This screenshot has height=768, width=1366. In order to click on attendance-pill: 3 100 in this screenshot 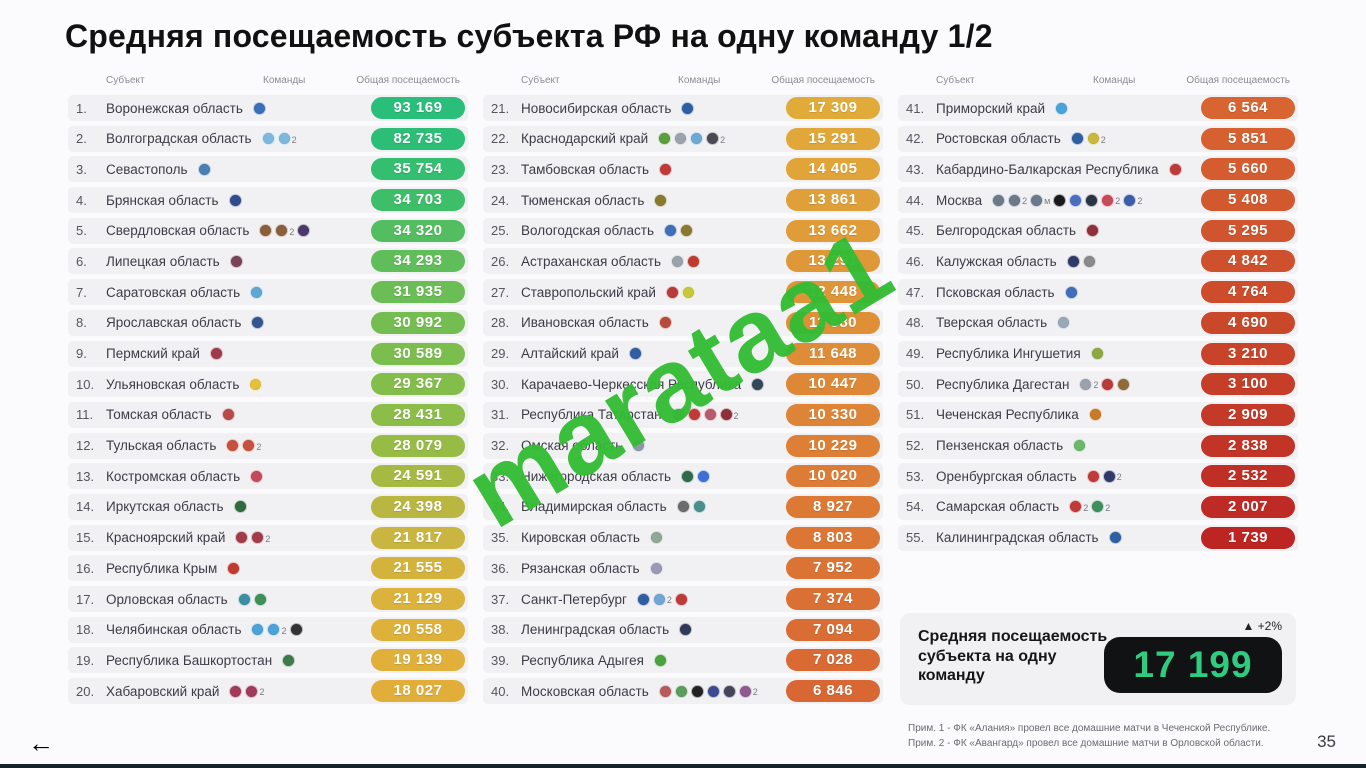, I will do `click(1248, 384)`.